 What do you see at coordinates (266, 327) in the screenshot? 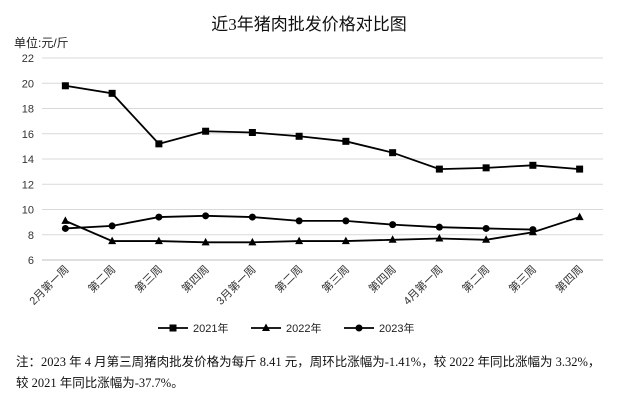
I see `legend-marker-triangle` at bounding box center [266, 327].